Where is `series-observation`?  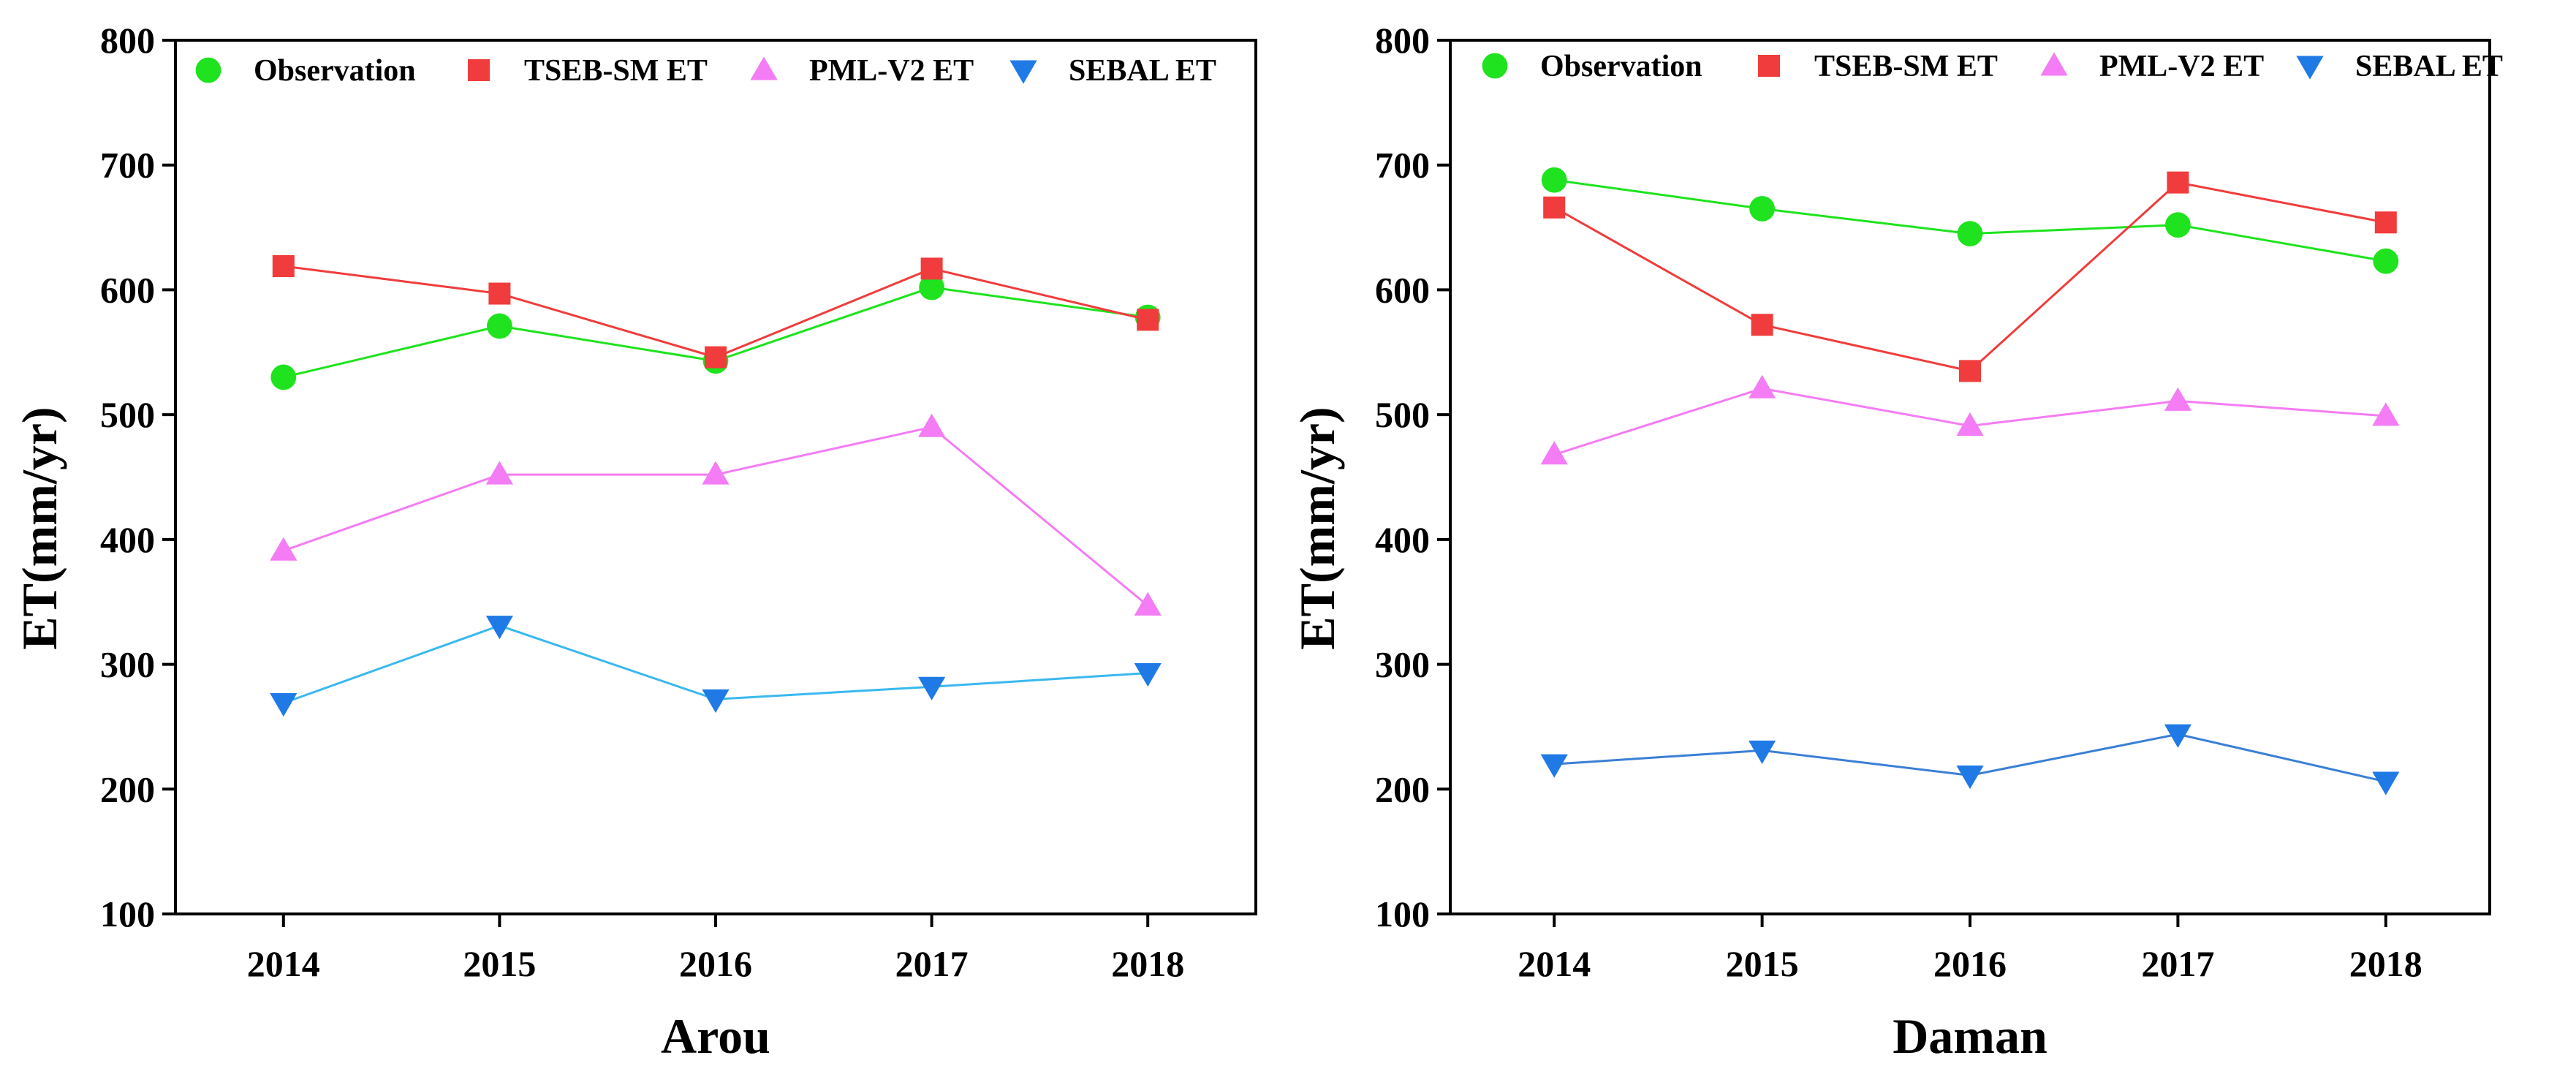 series-observation is located at coordinates (1970, 220).